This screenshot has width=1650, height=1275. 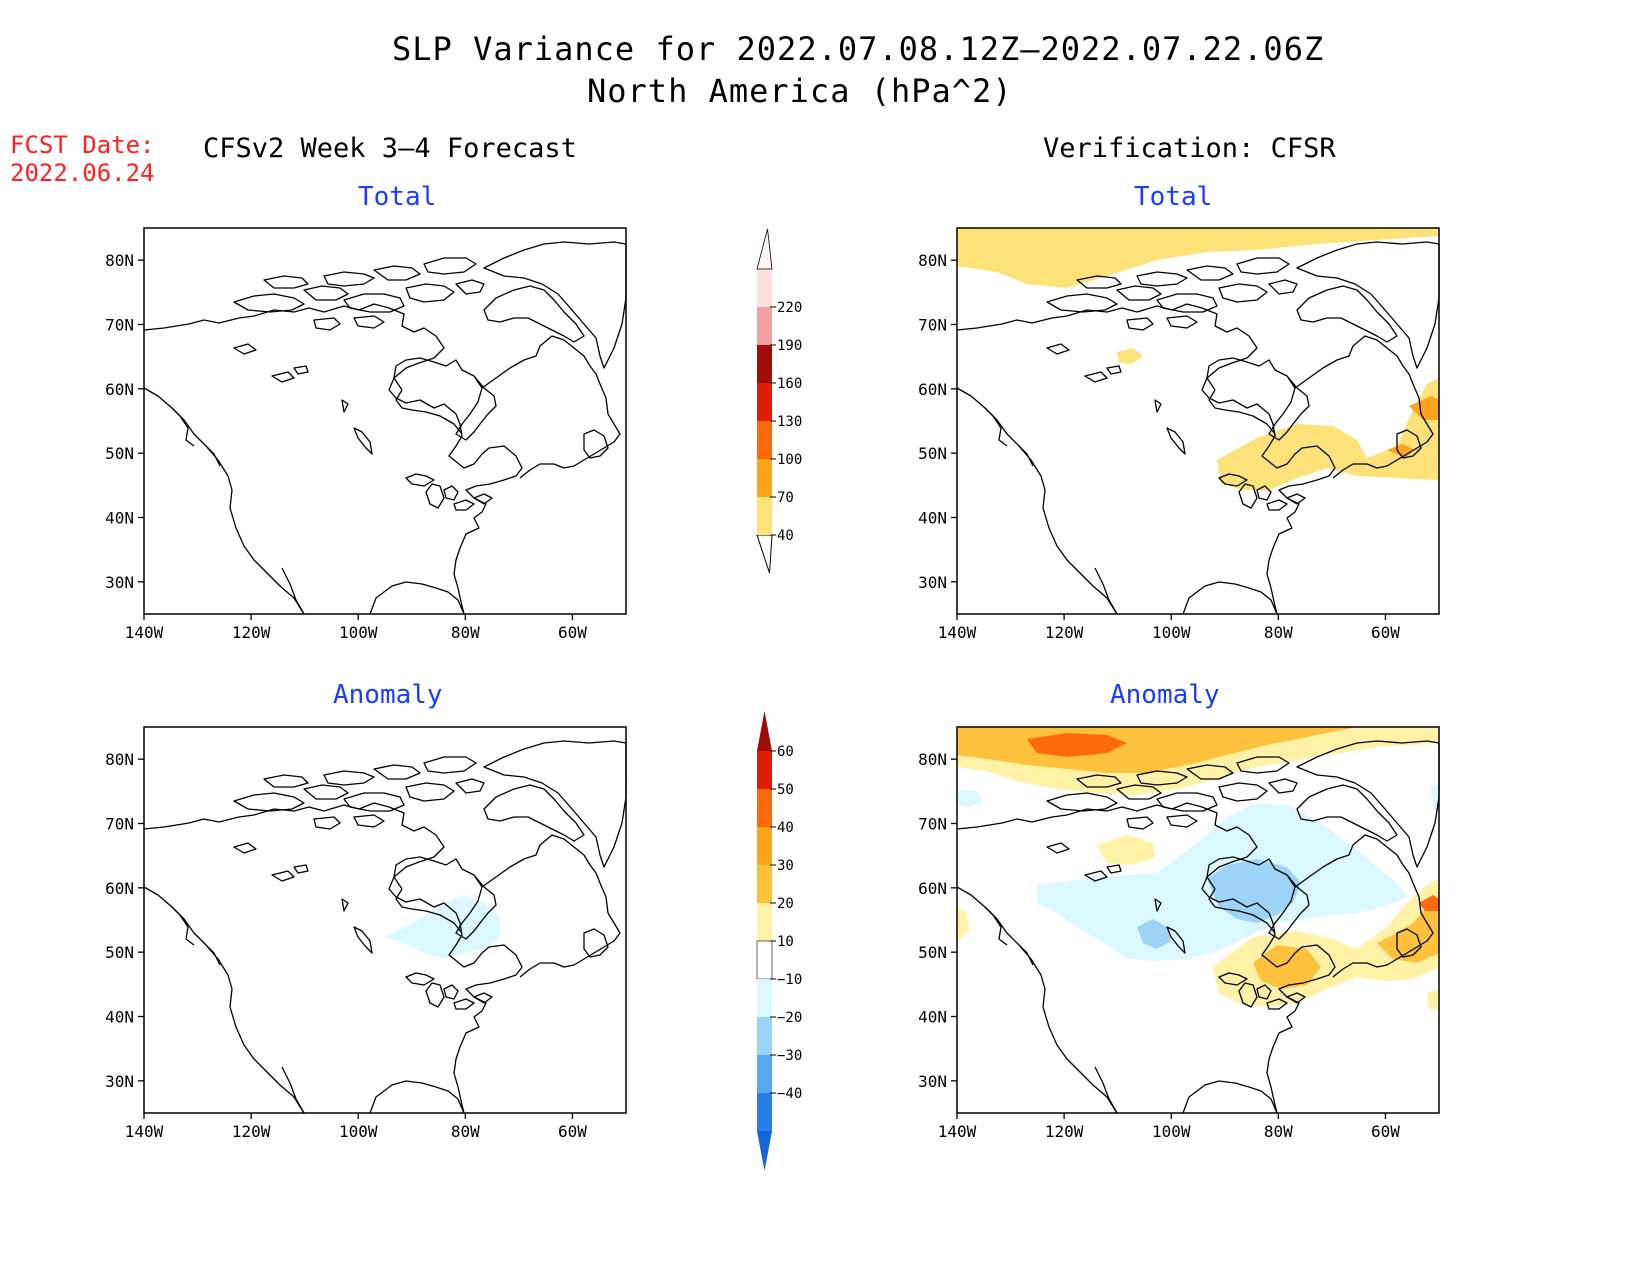 What do you see at coordinates (390, 148) in the screenshot?
I see `forecast-column-title: CFSv2 Week 3–4 Forecast` at bounding box center [390, 148].